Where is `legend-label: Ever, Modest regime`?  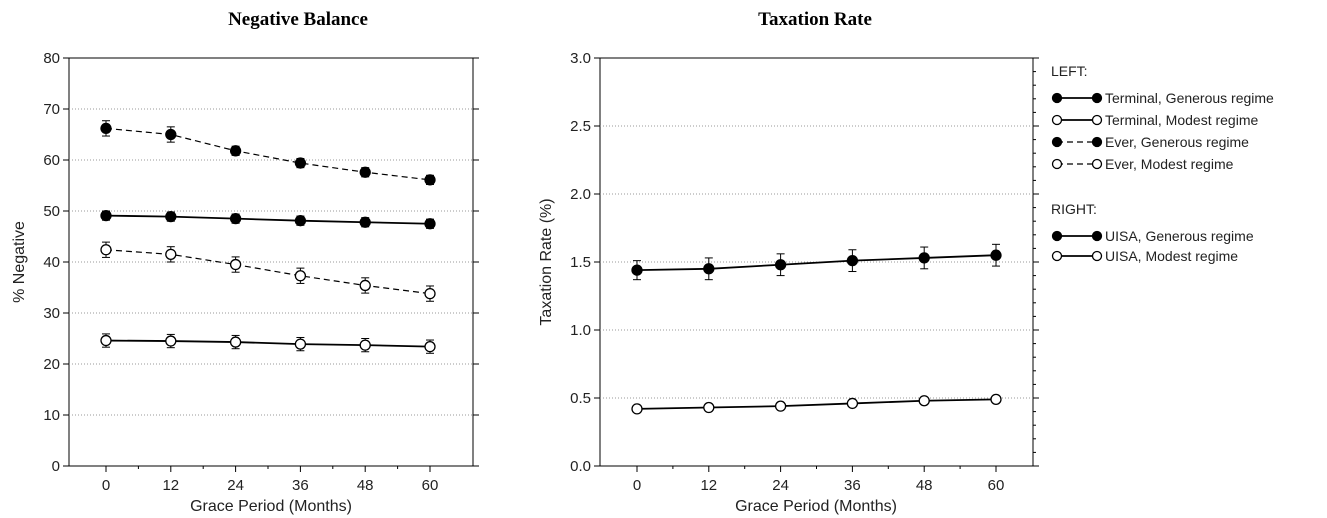 legend-label: Ever, Modest regime is located at coordinates (1169, 164).